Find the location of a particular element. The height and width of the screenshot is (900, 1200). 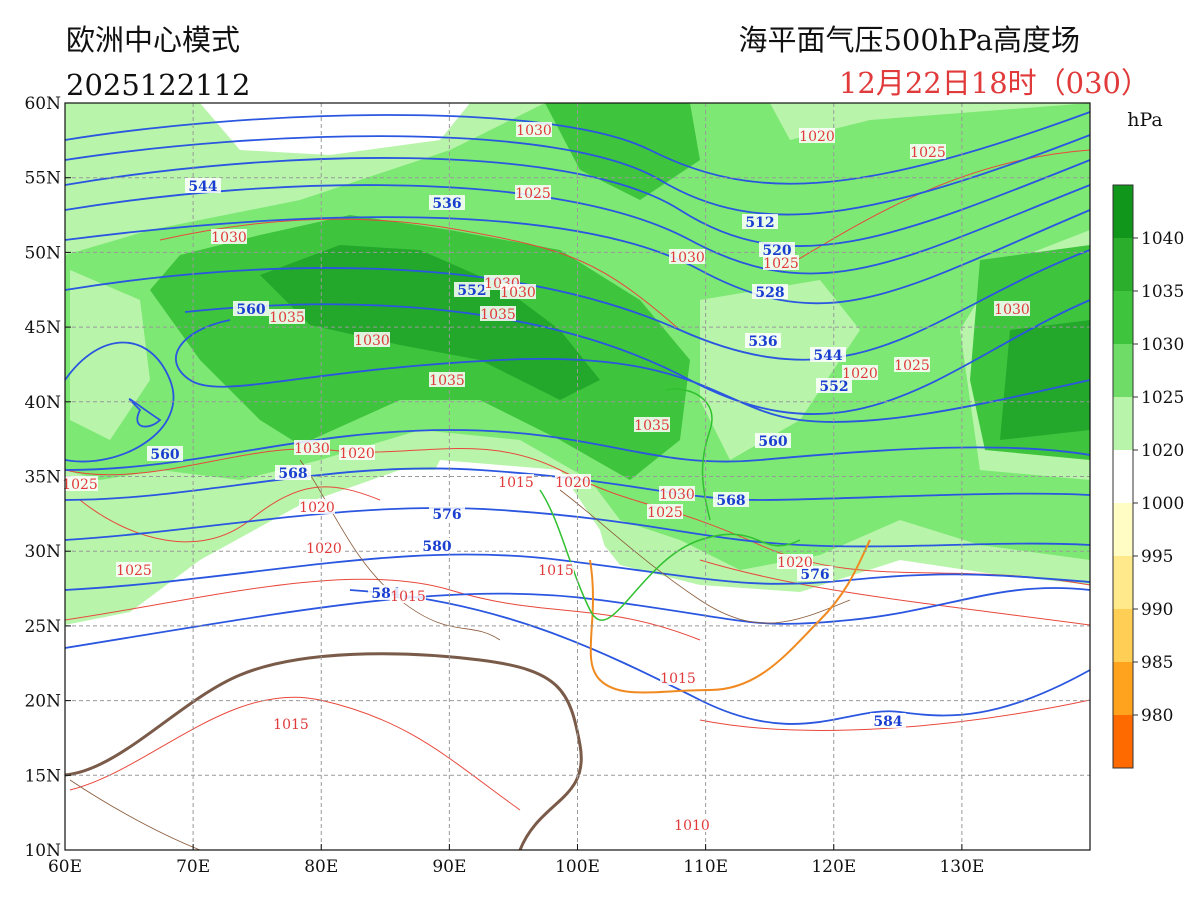

model-title: 欧洲中心模式 is located at coordinates (153, 40).